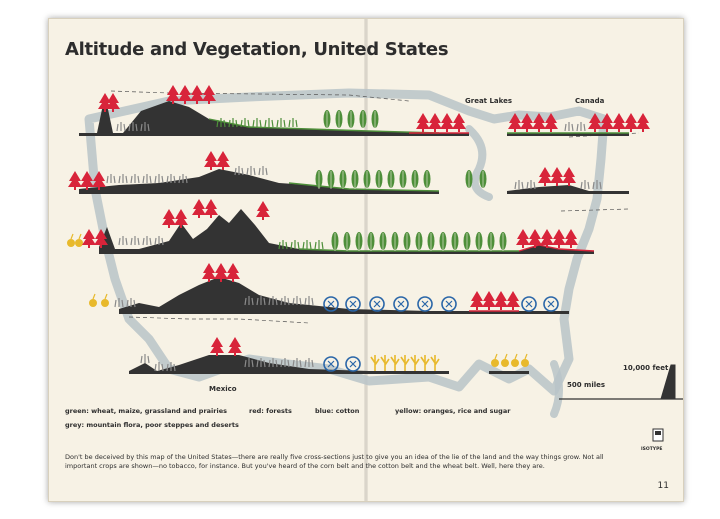 The image size is (720, 519). Describe the element at coordinates (646, 368) in the screenshot. I see `scale-height-label: 10,000 feet` at that location.